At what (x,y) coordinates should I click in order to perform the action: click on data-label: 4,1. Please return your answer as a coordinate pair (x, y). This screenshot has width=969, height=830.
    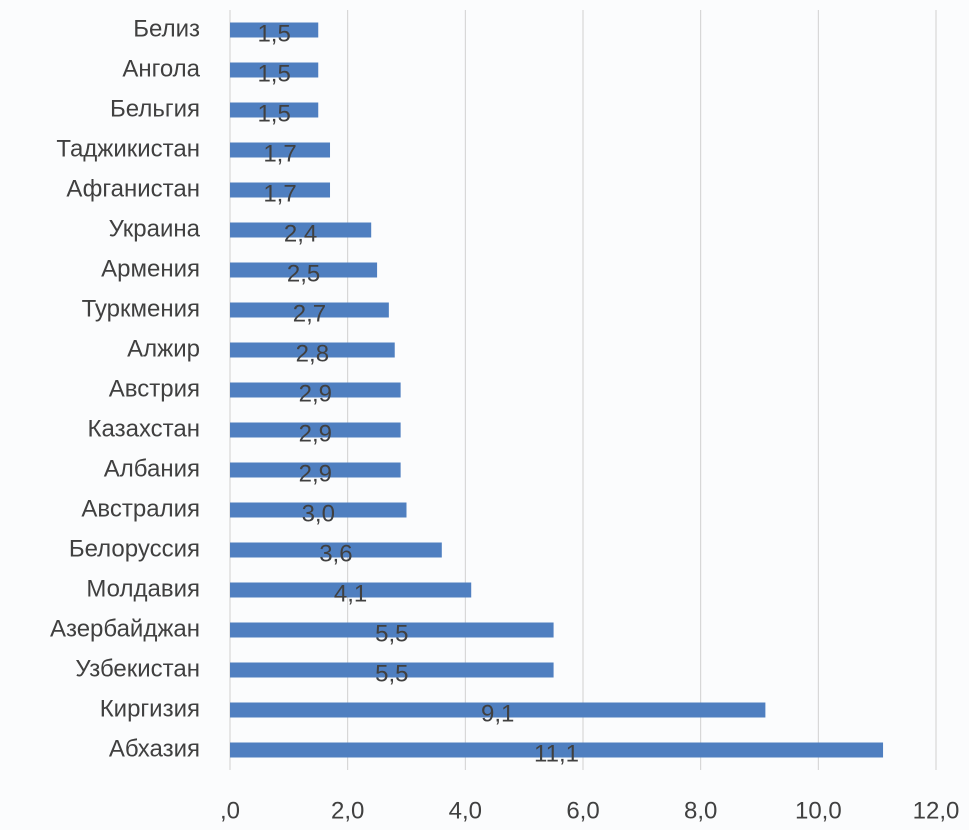
    Looking at the image, I should click on (350, 593).